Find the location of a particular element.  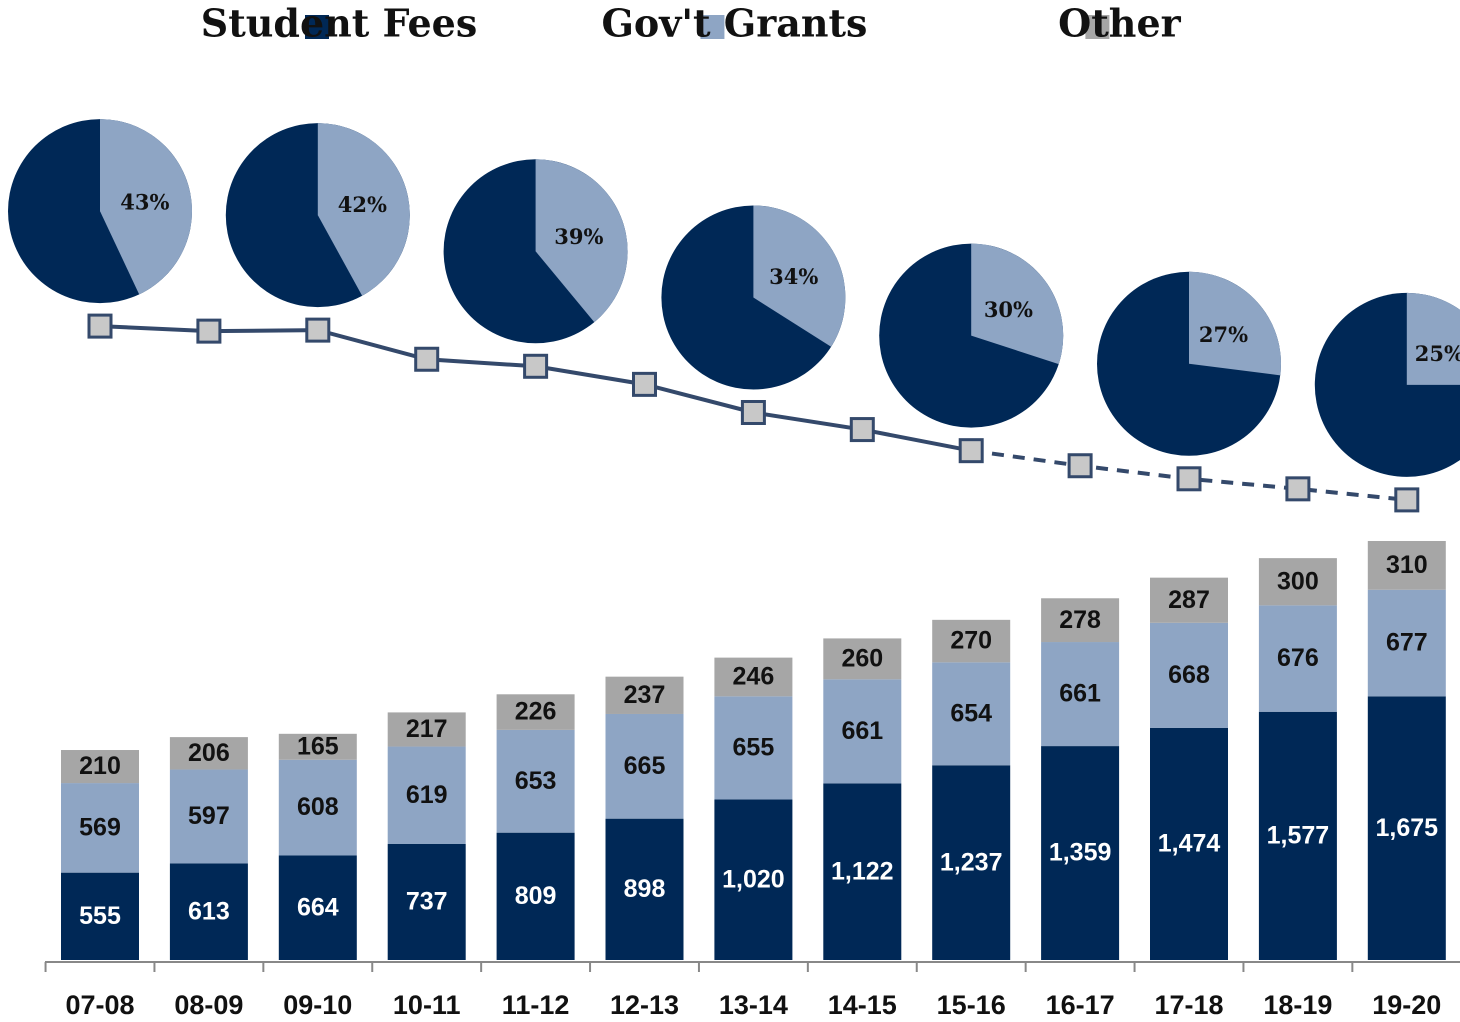

x-tick-label: 19-20 is located at coordinates (1406, 1005).